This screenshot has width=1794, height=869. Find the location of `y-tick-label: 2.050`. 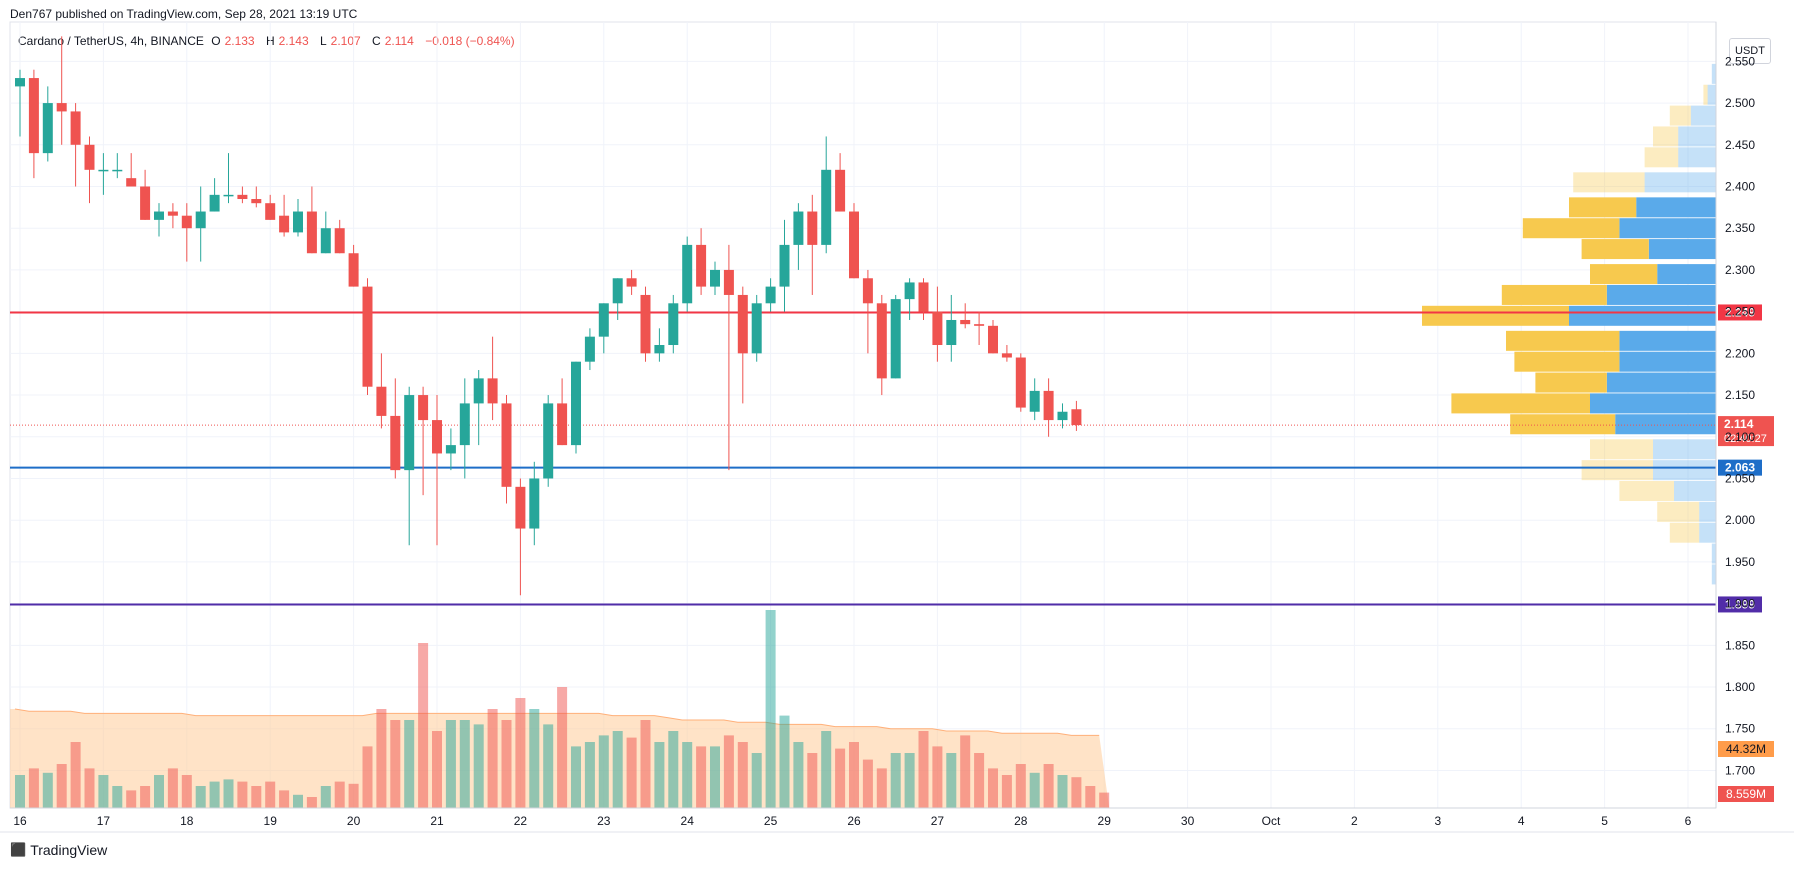

y-tick-label: 2.050 is located at coordinates (1740, 478).